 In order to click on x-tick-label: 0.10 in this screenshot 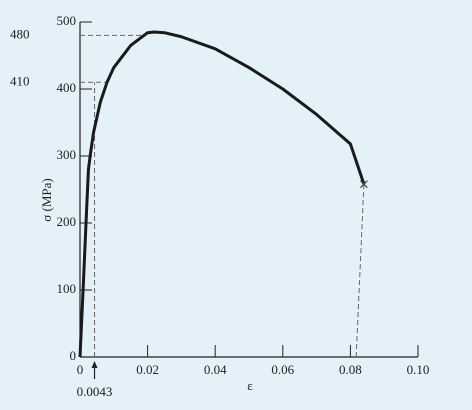, I will do `click(418, 369)`.